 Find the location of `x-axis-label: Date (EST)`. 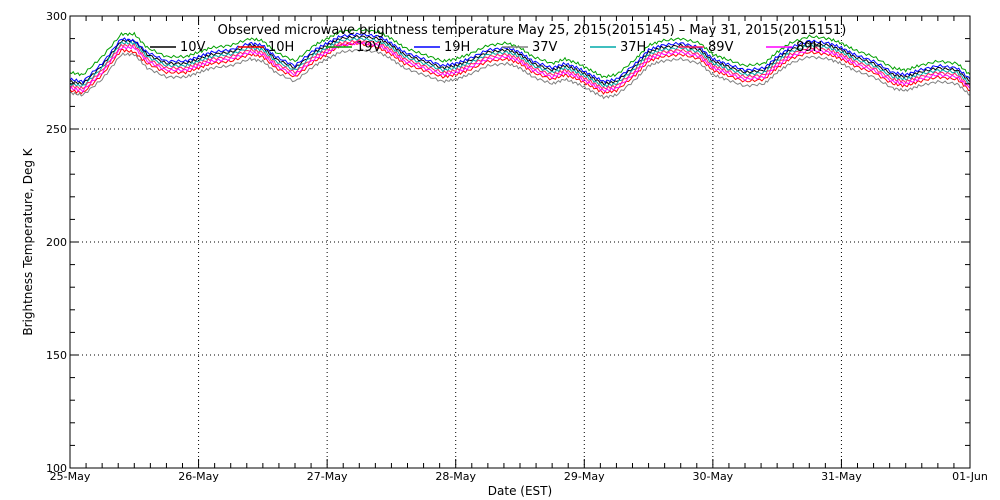

x-axis-label: Date (EST) is located at coordinates (520, 491).